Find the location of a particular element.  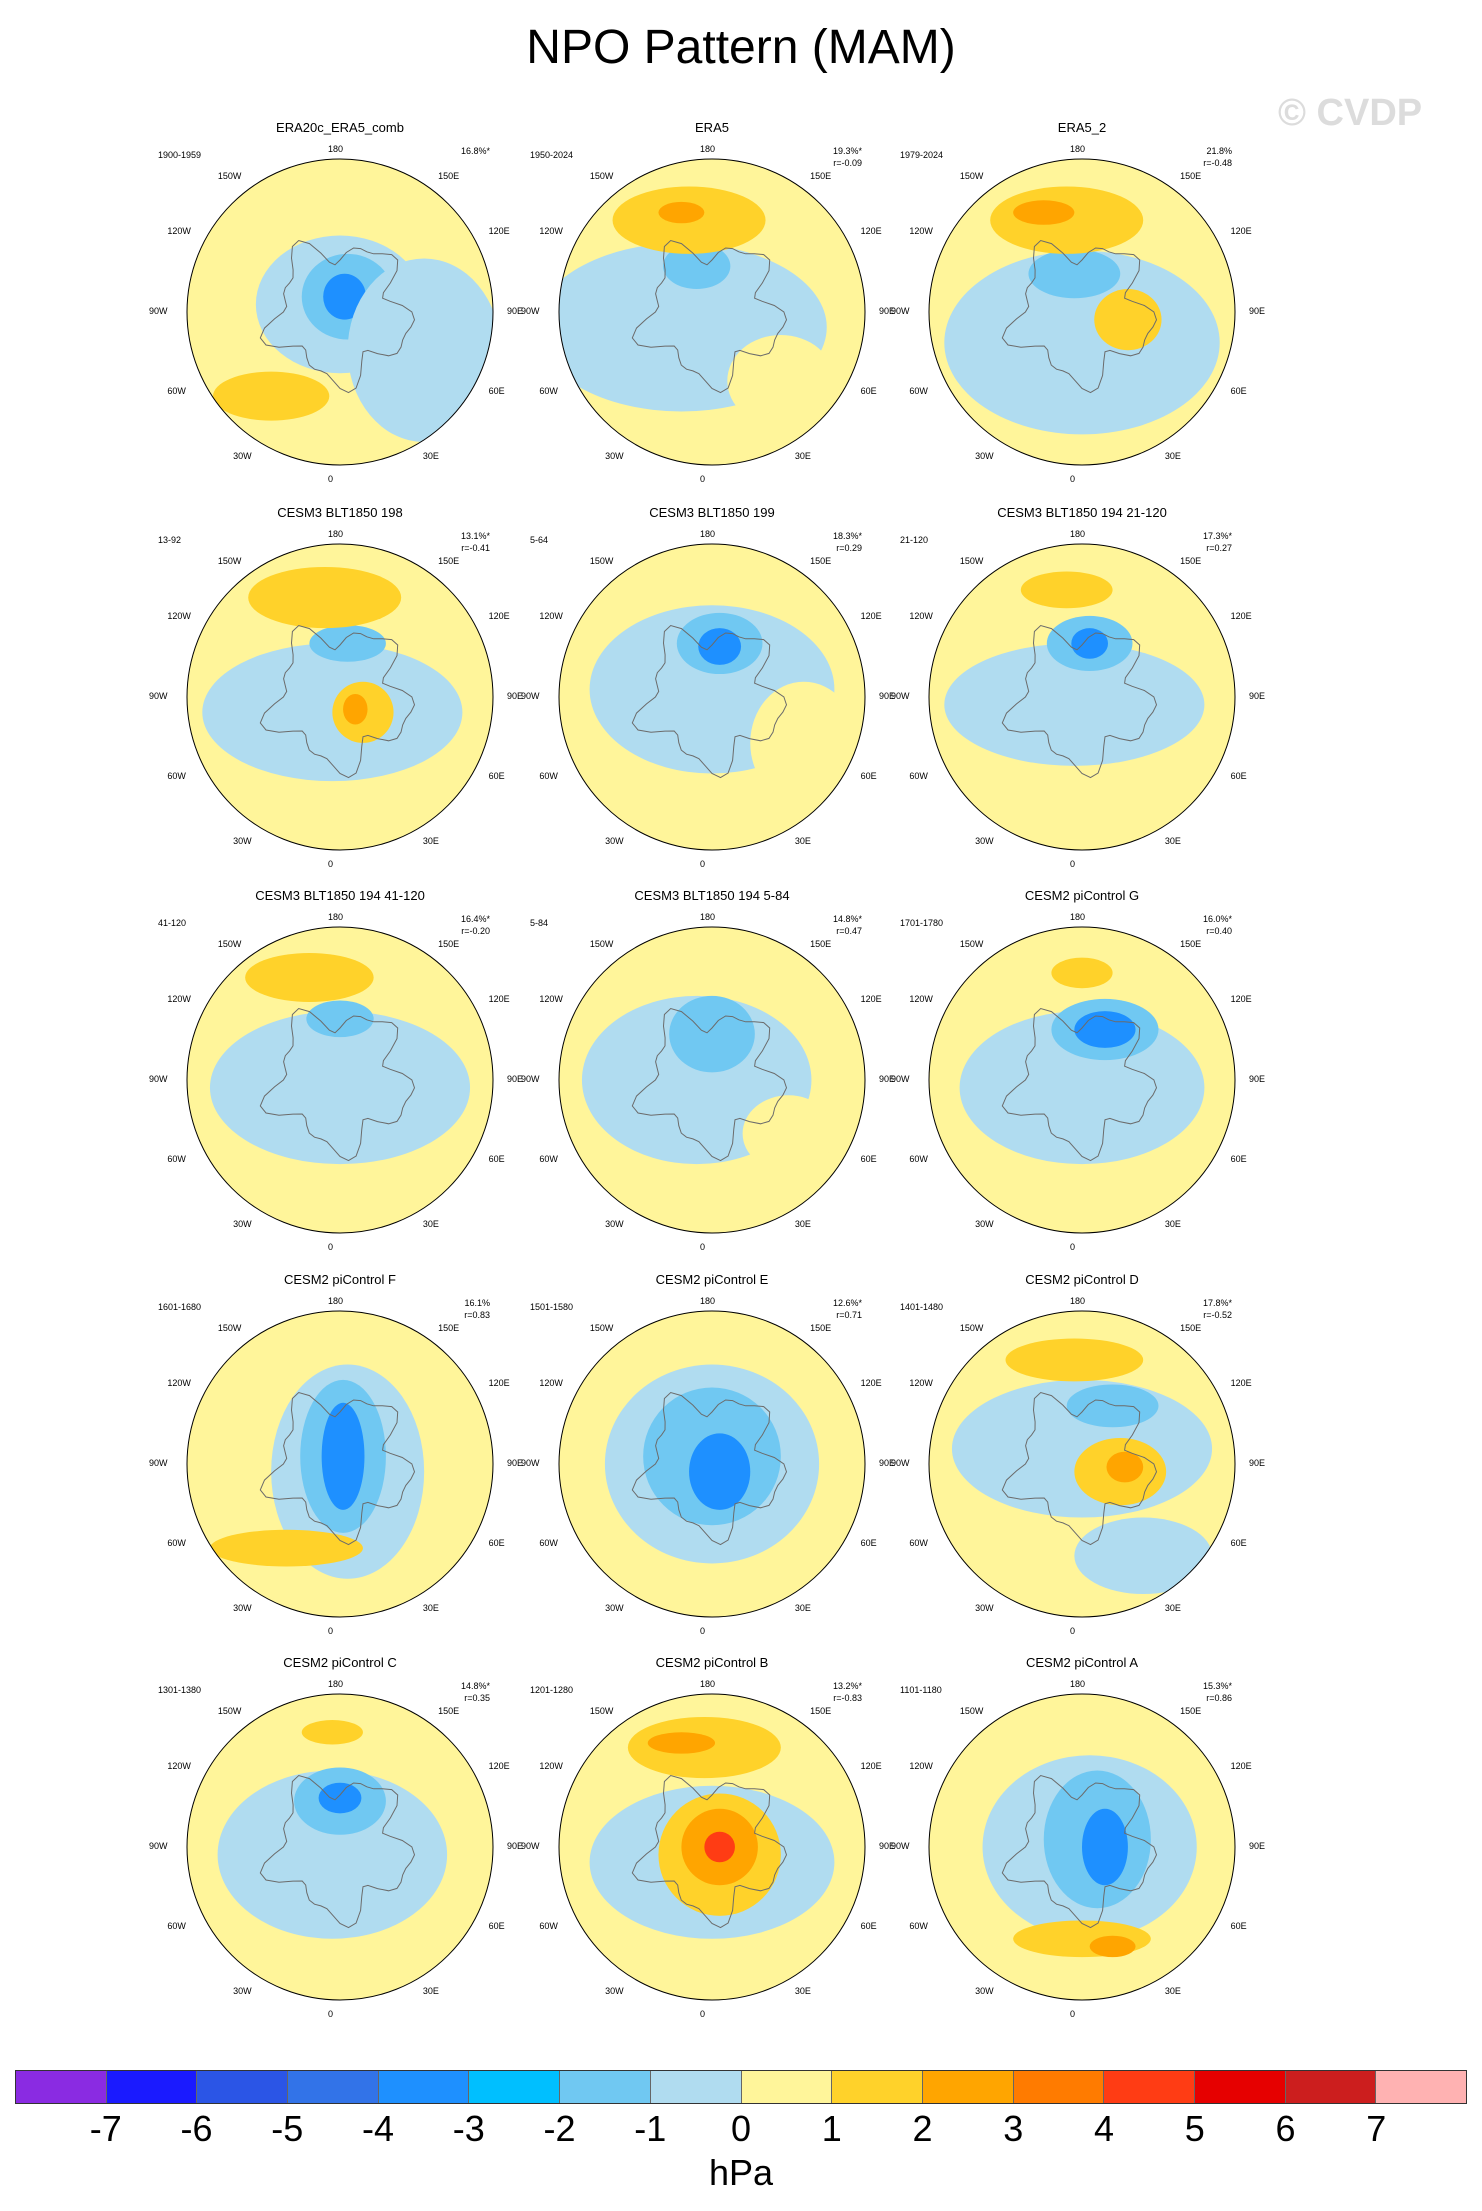

panel-pattern-correlation: r=-0.41 is located at coordinates (475, 548).